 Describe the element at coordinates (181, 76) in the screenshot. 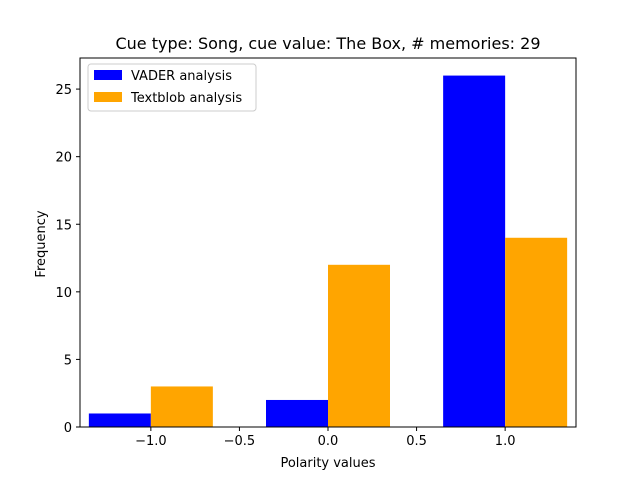

I see `legend-label-1: VADER analysis` at that location.